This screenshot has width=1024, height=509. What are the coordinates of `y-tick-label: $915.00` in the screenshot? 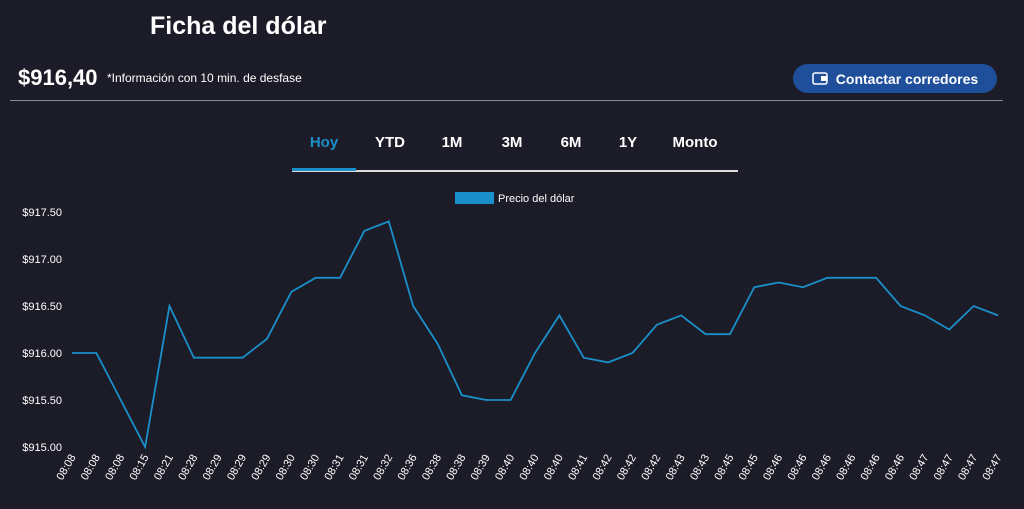 It's located at (42, 448).